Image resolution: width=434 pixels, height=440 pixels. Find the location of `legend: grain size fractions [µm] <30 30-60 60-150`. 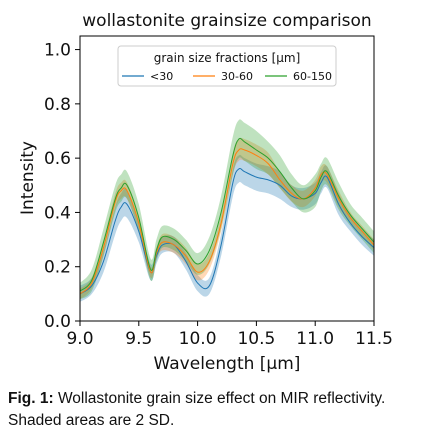

legend: grain size fractions [µm] <30 30-60 60-150 is located at coordinates (227, 66).